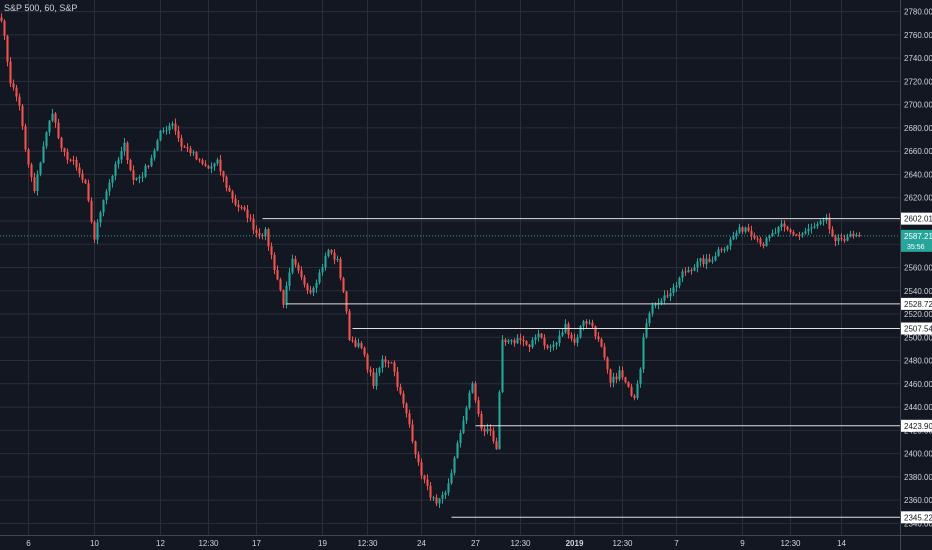 This screenshot has height=550, width=932. Describe the element at coordinates (841, 543) in the screenshot. I see `x-tick-label: 14` at that location.